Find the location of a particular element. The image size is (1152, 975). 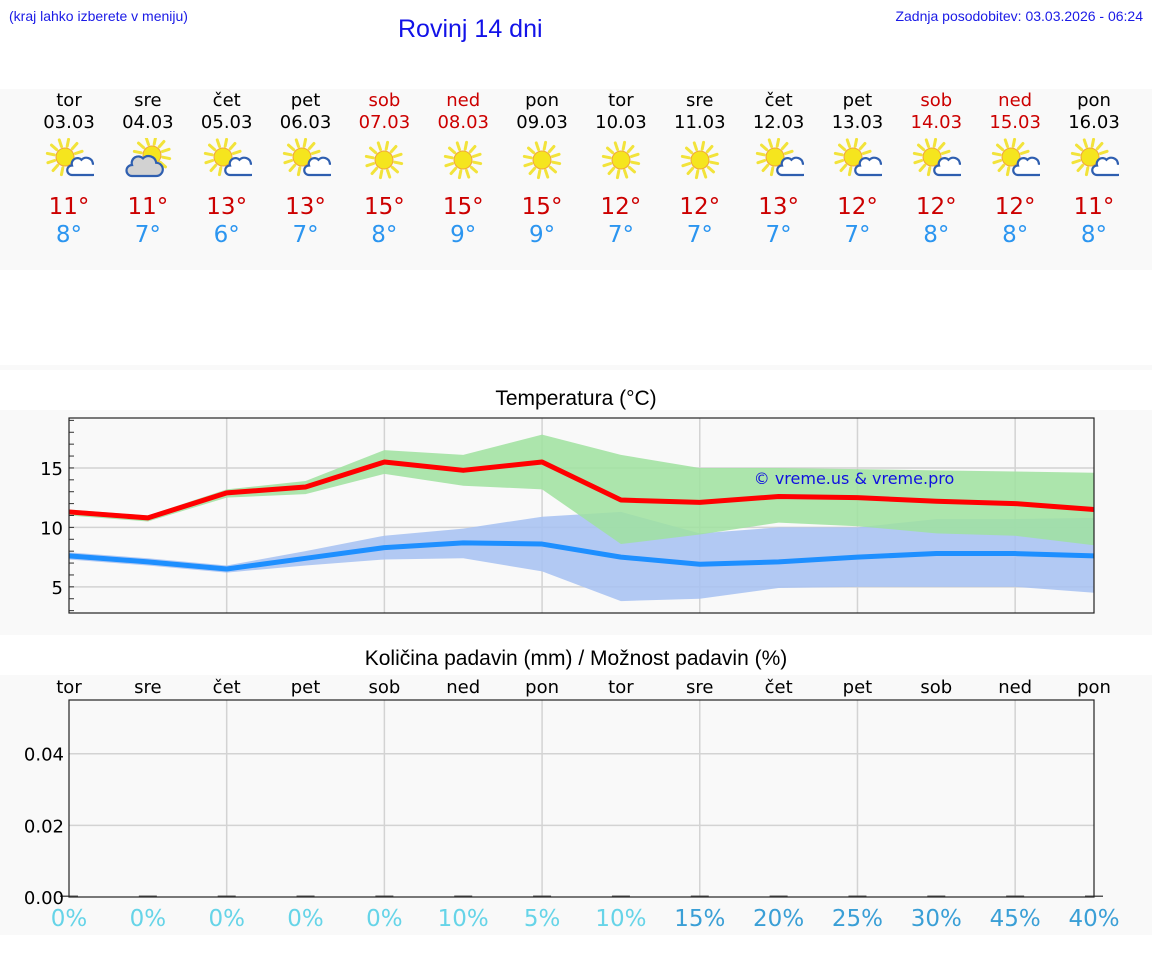

day-column: pon 09.03 15° 9° is located at coordinates (542, 169).